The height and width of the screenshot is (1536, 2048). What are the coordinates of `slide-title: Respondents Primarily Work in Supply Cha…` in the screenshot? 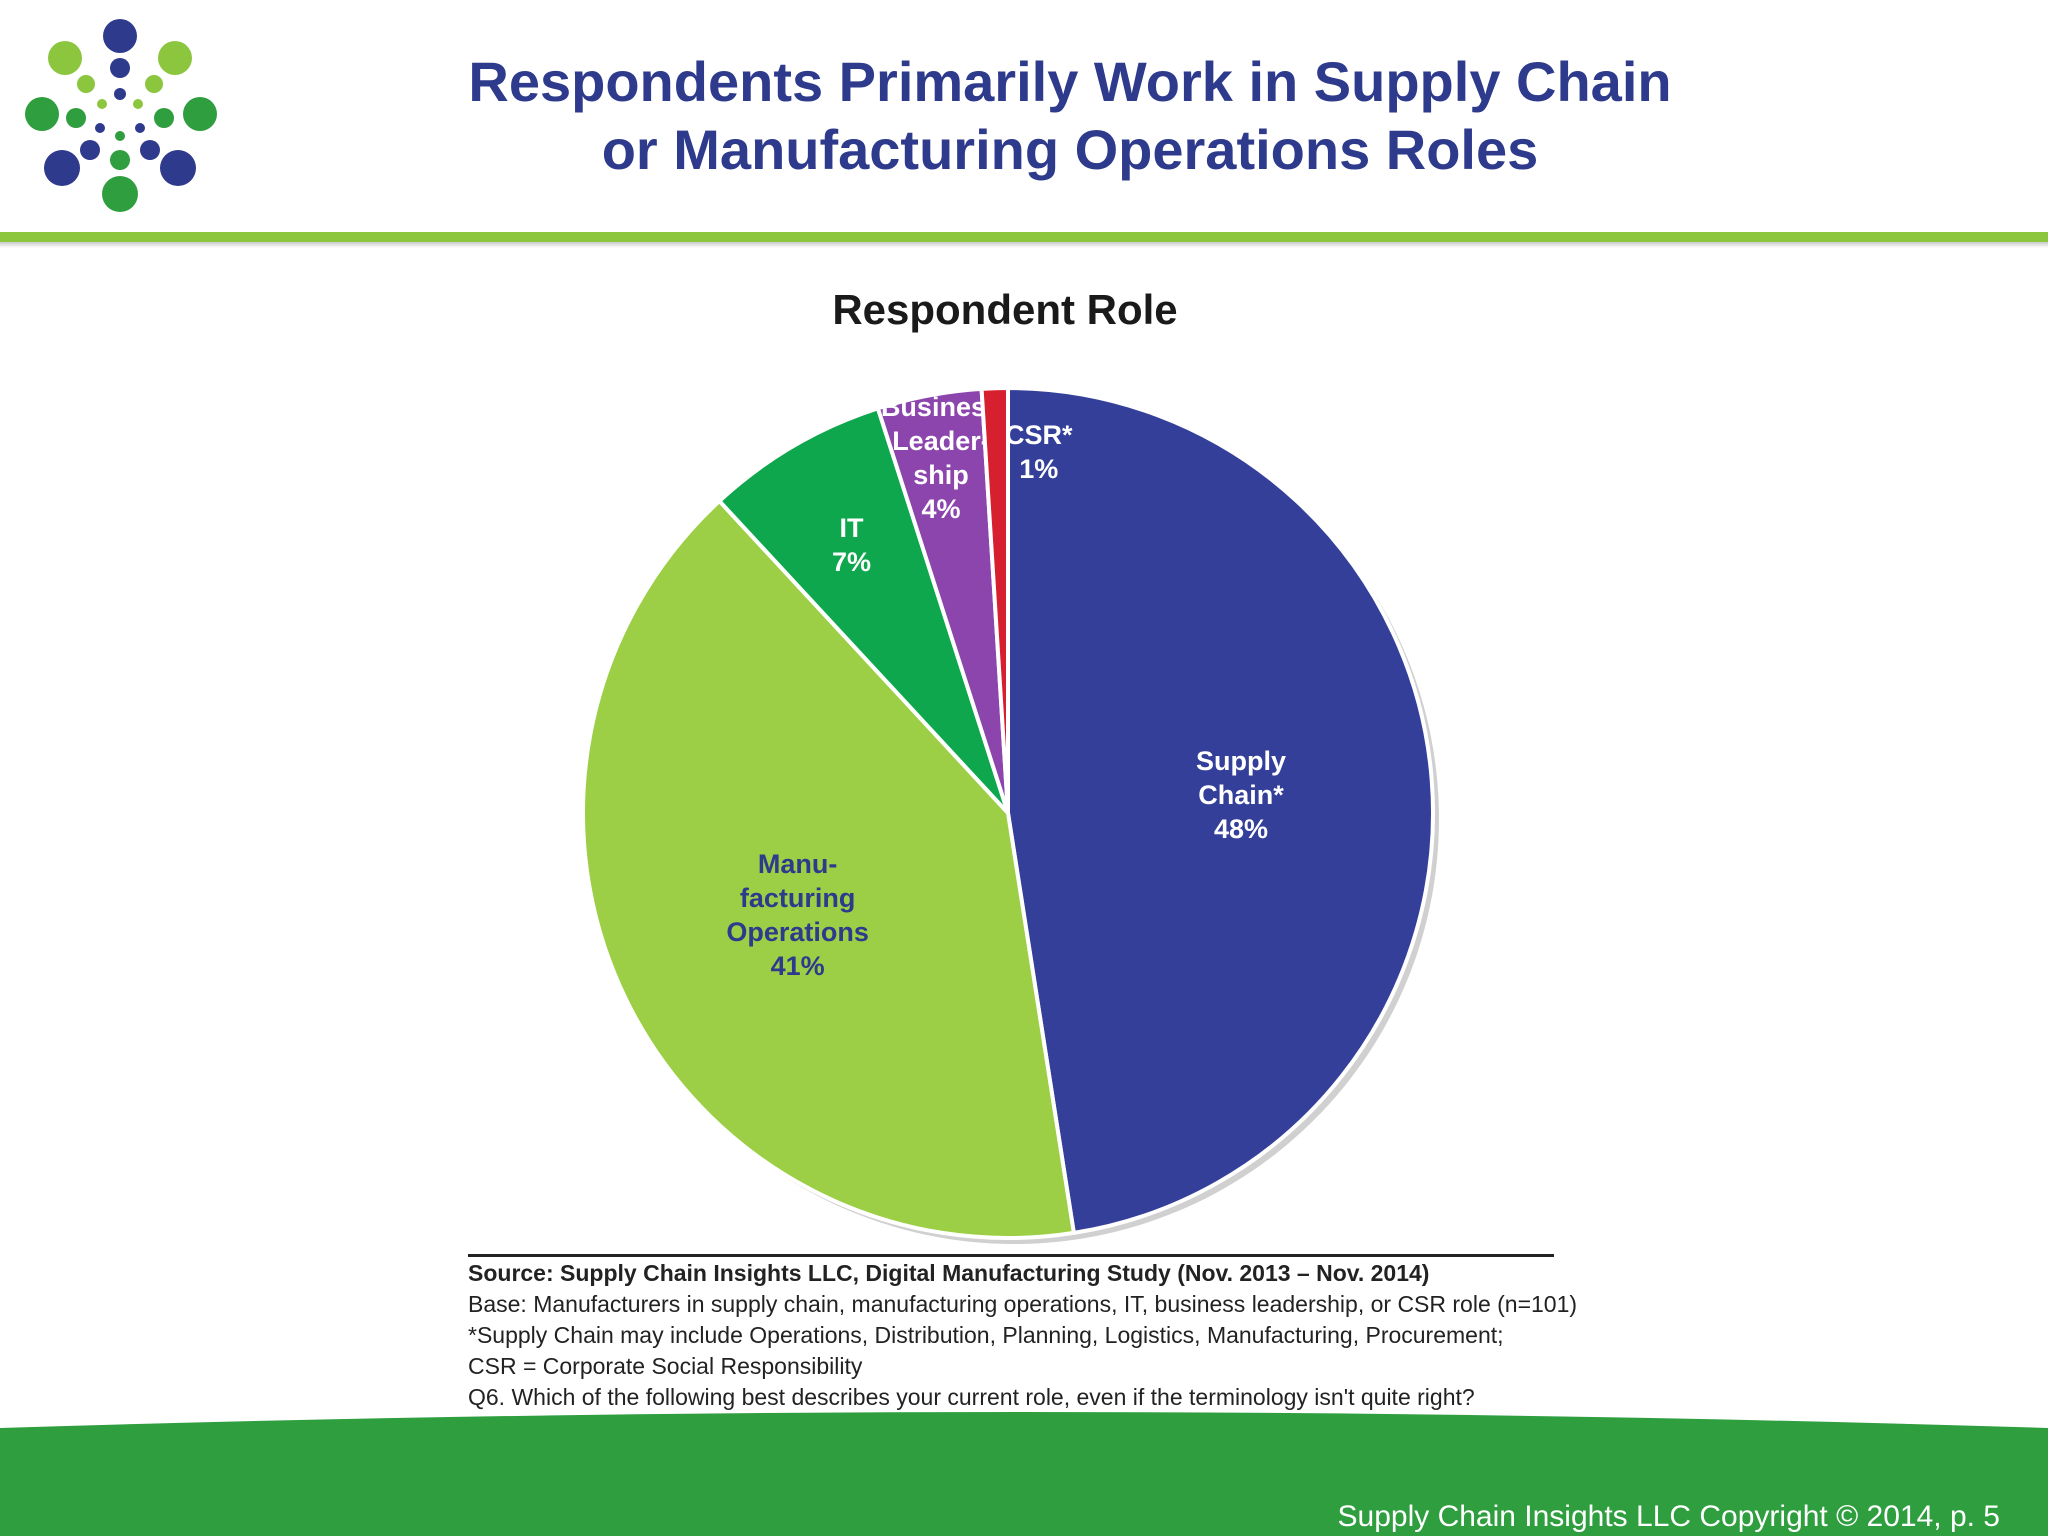 It's located at (1070, 116).